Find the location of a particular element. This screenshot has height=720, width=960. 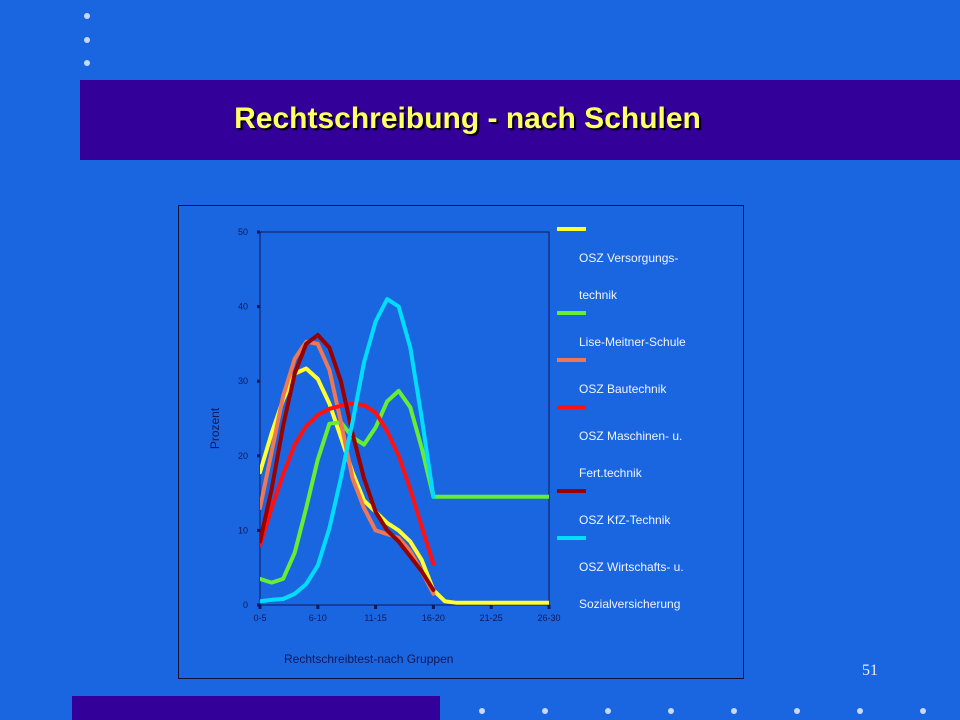

x-tick-label: 26-30 is located at coordinates (548, 618).